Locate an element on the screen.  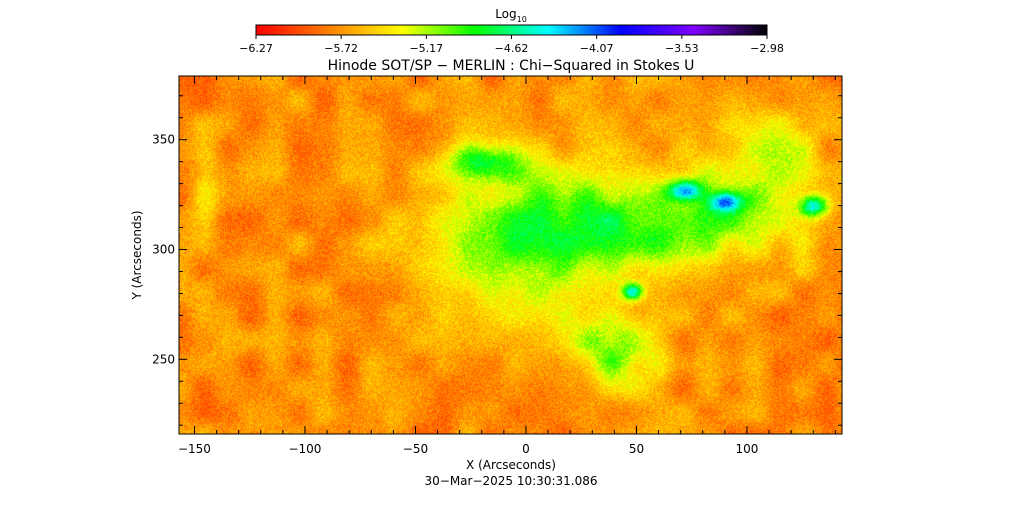
y-tick-label: 300 is located at coordinates (163, 250).